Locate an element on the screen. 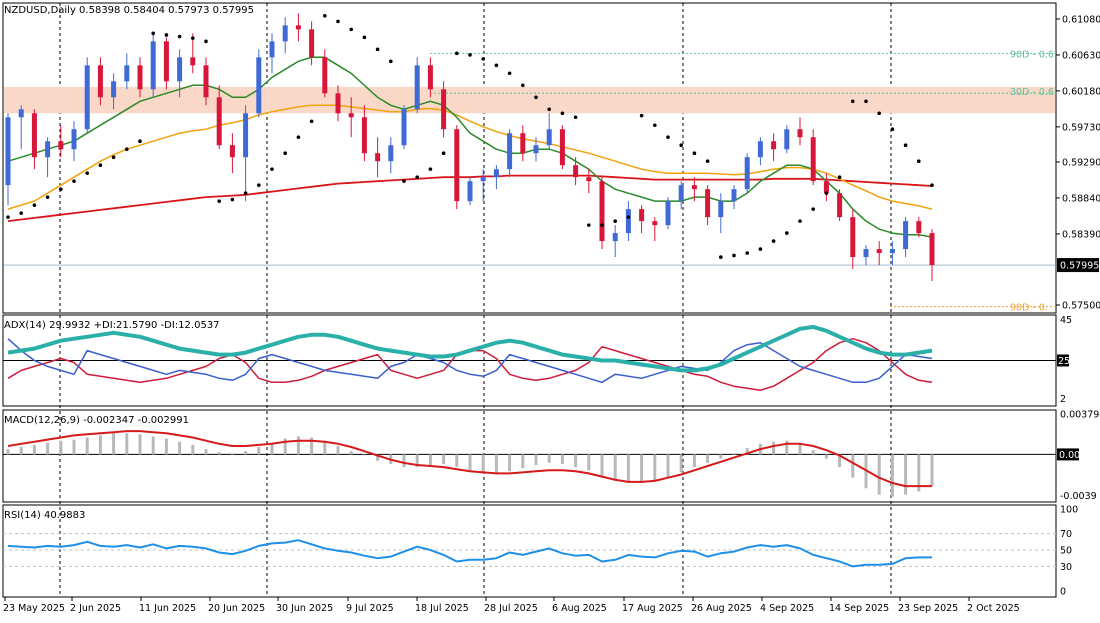 The image size is (1100, 623). fib-label: 30D - 0.6 is located at coordinates (1032, 92).